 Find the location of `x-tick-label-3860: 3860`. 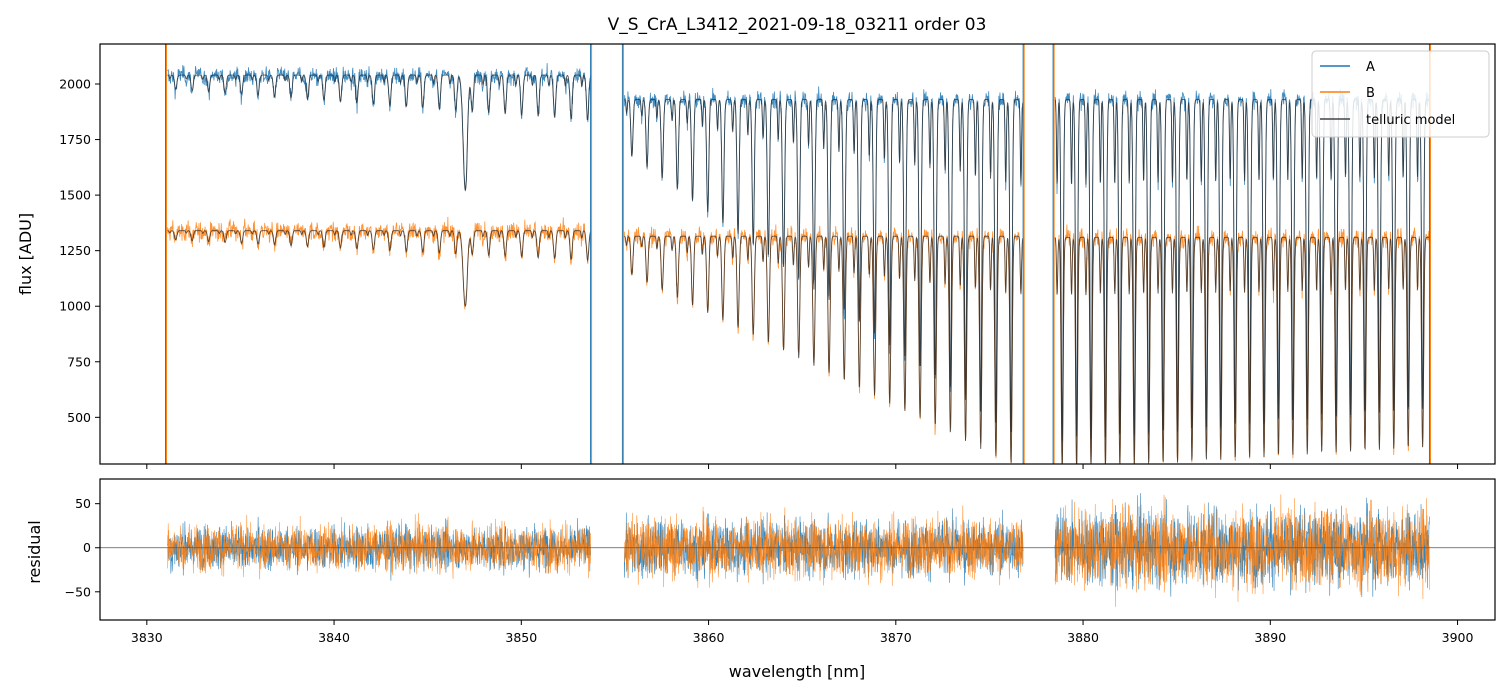

x-tick-label-3860: 3860 is located at coordinates (709, 637).